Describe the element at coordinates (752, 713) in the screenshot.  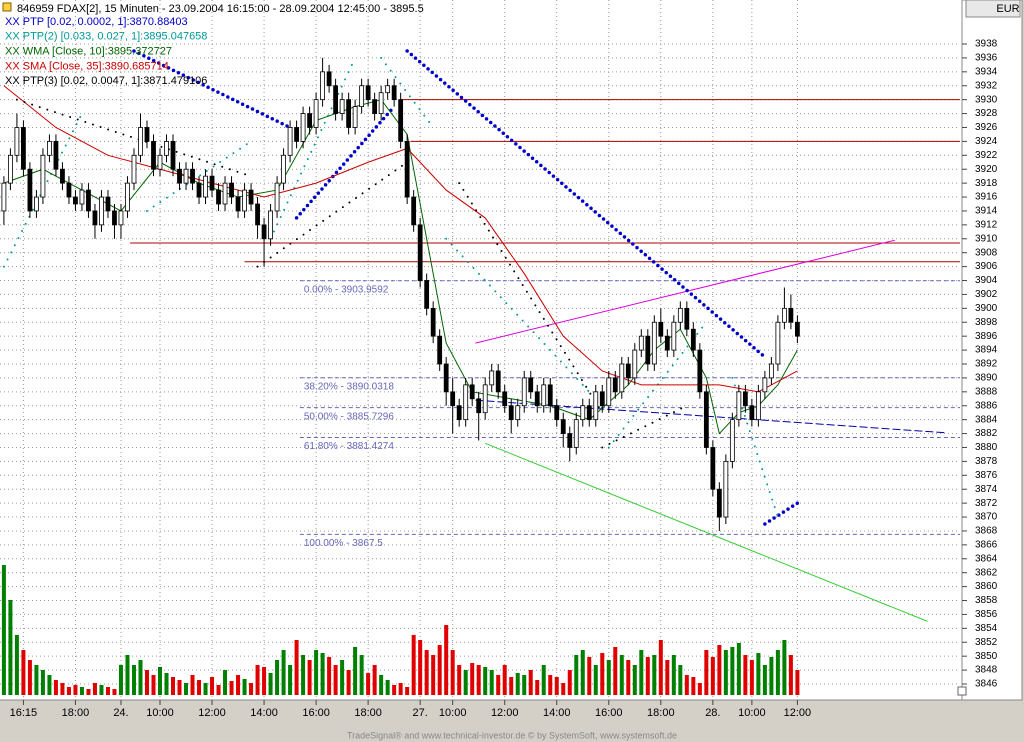
I see `x-tick-label: 10:00` at that location.